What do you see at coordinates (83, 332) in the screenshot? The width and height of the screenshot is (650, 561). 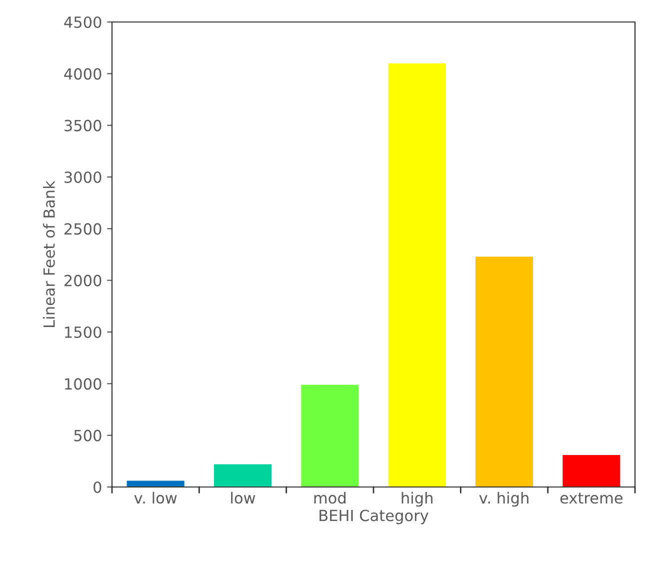 I see `y-tick-label: 1500` at bounding box center [83, 332].